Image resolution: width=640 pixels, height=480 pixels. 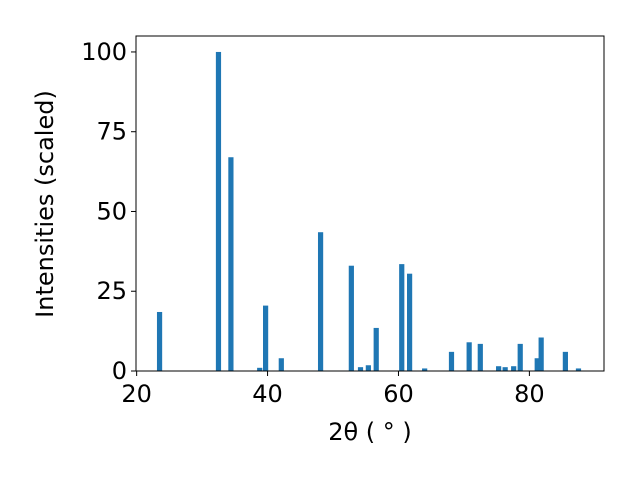 I want to click on y-axis-label: Intensities (scaled), so click(x=45, y=204).